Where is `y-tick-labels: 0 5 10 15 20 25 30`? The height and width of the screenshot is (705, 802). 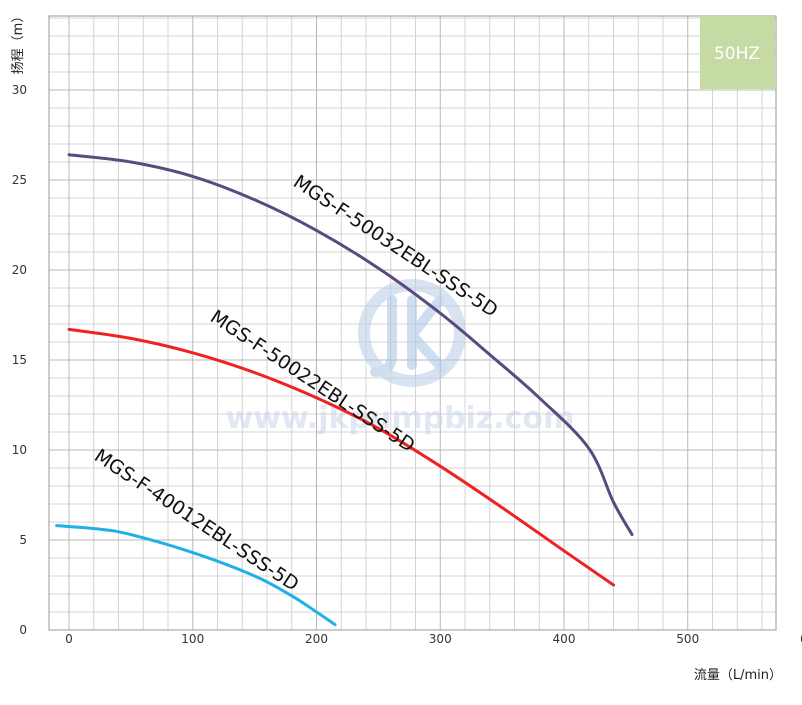
y-tick-labels: 0 5 10 15 20 25 30 is located at coordinates (19, 360).